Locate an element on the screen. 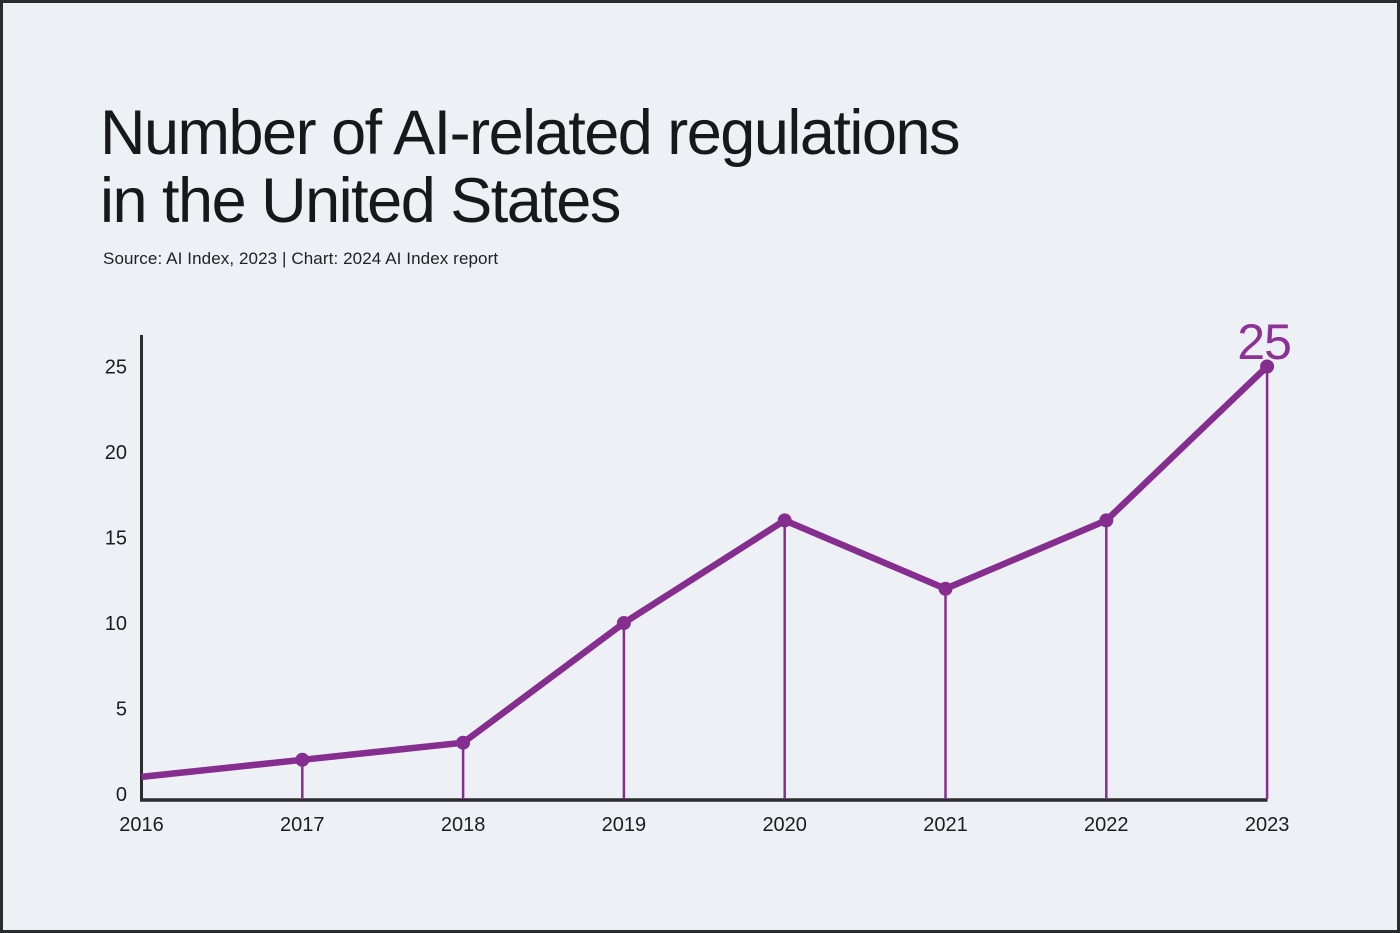 The width and height of the screenshot is (1400, 933). x-tick-label-2019: 2019 is located at coordinates (624, 825).